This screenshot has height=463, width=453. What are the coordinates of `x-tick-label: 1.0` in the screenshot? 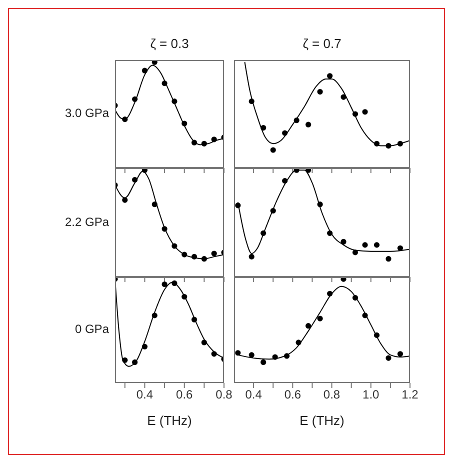 It's located at (371, 395).